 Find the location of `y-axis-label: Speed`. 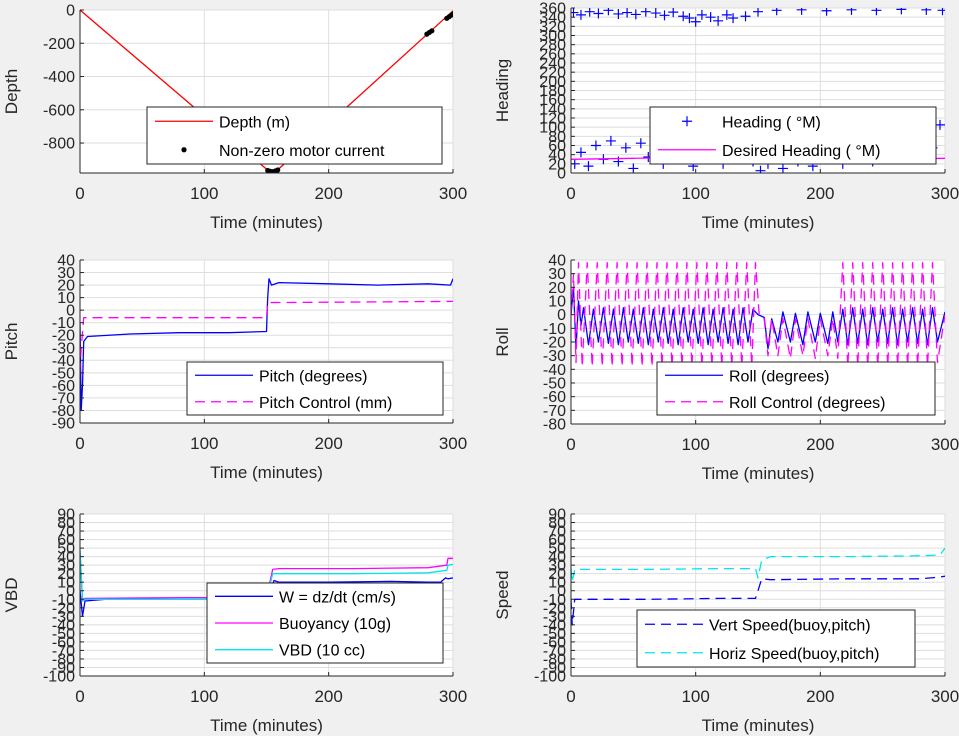

y-axis-label: Speed is located at coordinates (502, 594).